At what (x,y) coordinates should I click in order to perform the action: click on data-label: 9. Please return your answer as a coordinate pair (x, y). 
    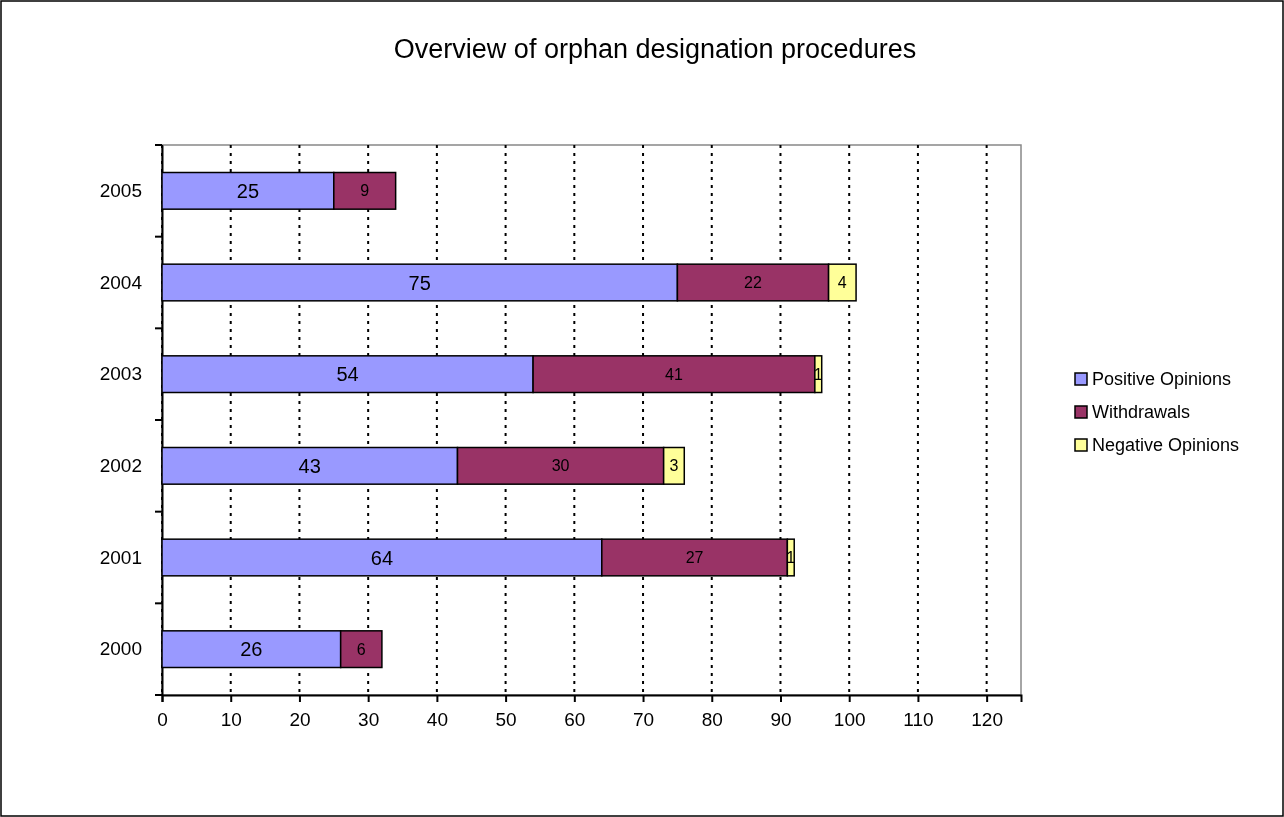
    Looking at the image, I should click on (365, 191).